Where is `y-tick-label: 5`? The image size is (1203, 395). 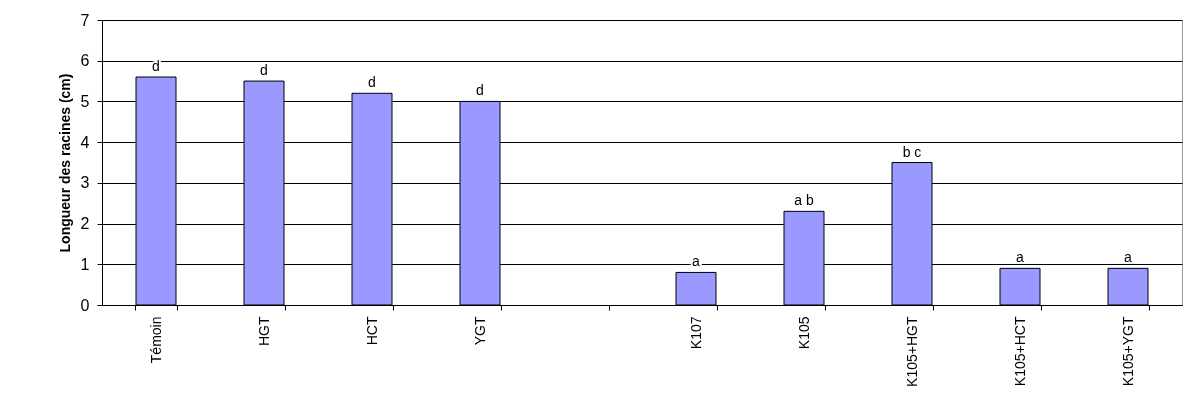
y-tick-label: 5 is located at coordinates (85, 101).